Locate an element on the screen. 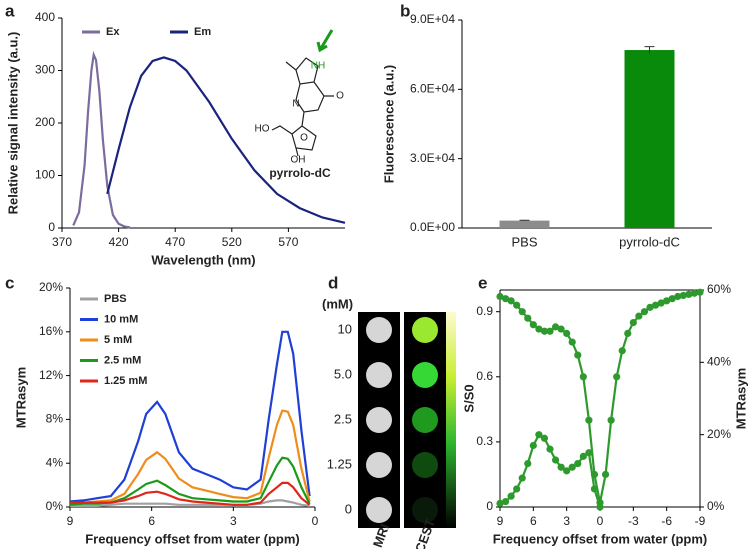  x-tick-label: -9 is located at coordinates (700, 521).